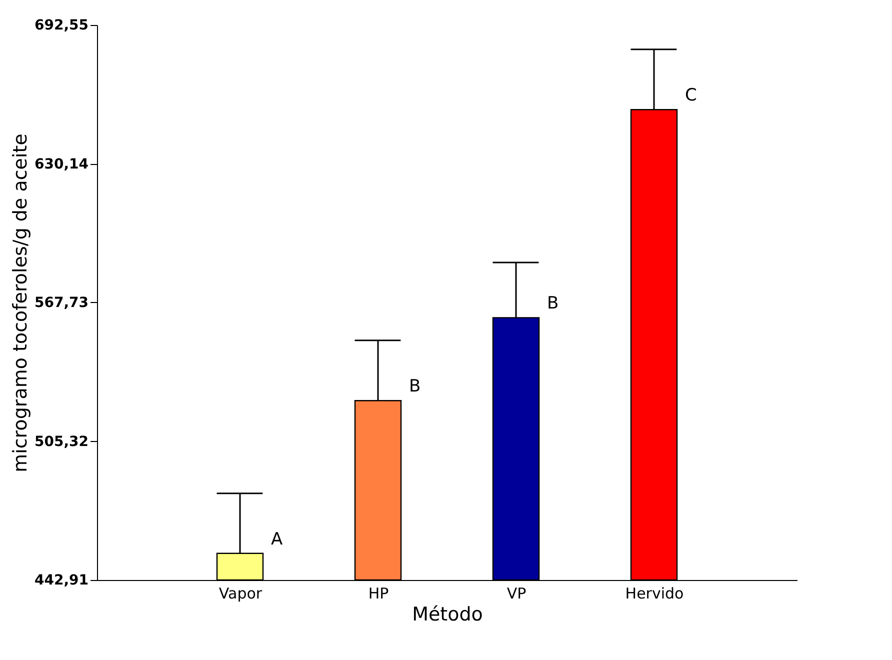 The image size is (892, 660). Describe the element at coordinates (240, 593) in the screenshot. I see `x-tick-label: Vapor` at that location.